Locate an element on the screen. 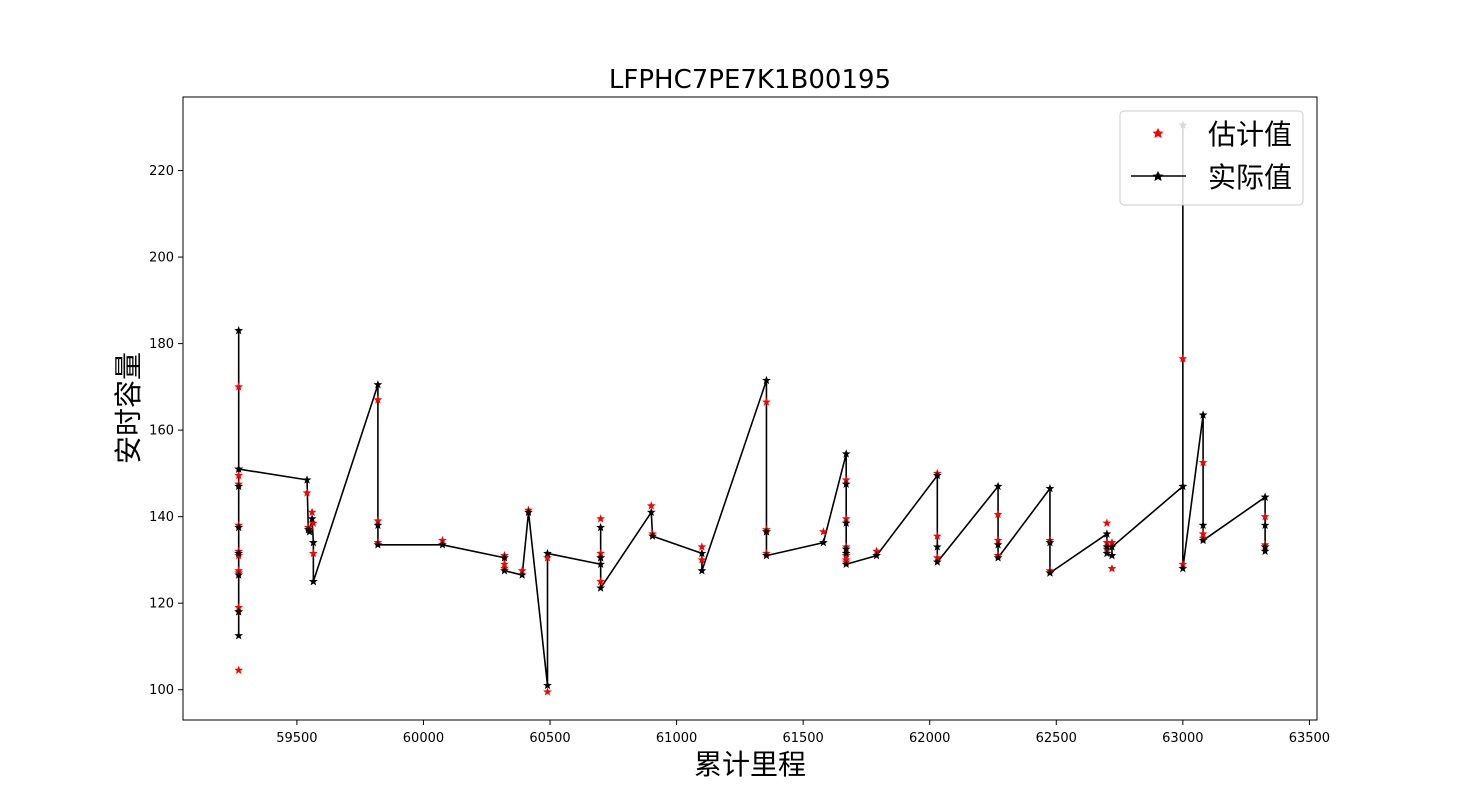 The height and width of the screenshot is (809, 1463). y-tick-label: 120 is located at coordinates (161, 604).